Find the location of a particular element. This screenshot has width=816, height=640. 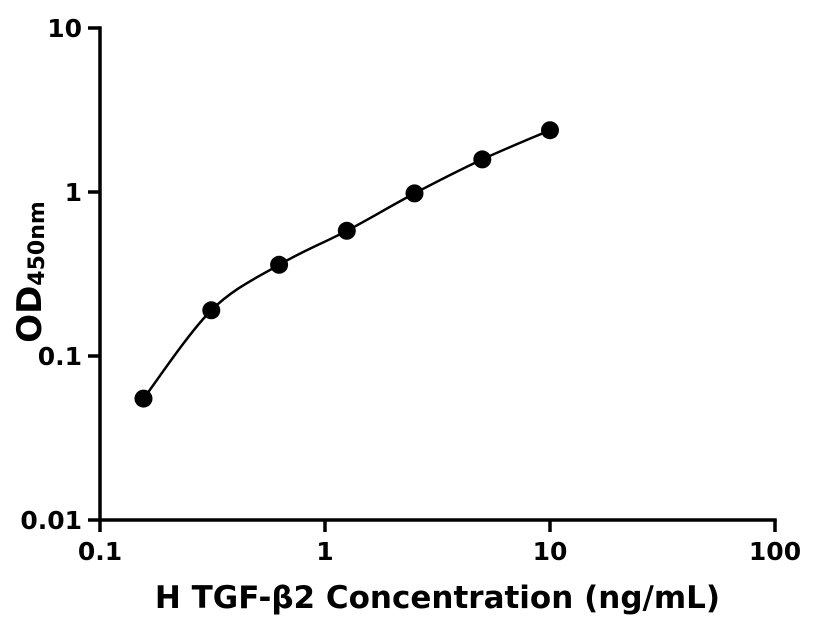

y-tick-label: 0.01 is located at coordinates (51, 520).